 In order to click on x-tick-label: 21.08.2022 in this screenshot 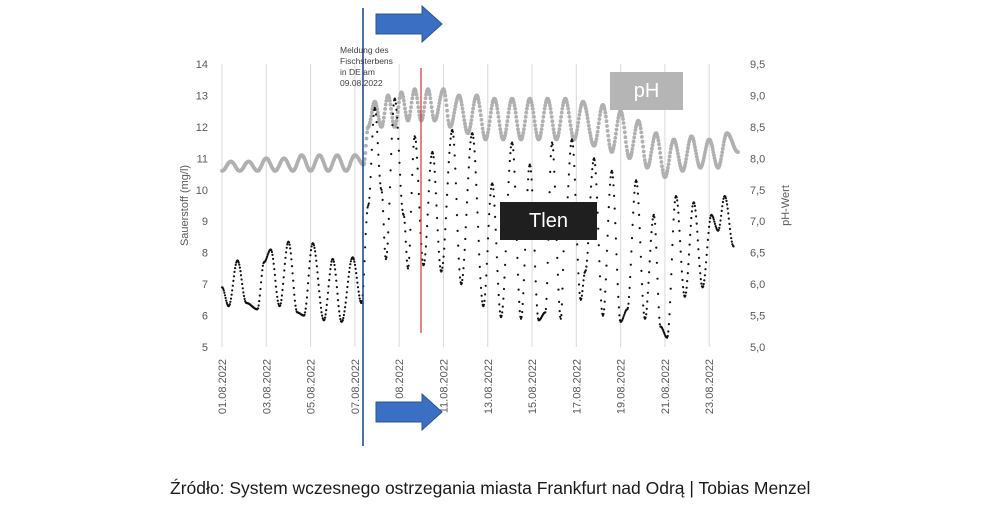, I will do `click(666, 386)`.